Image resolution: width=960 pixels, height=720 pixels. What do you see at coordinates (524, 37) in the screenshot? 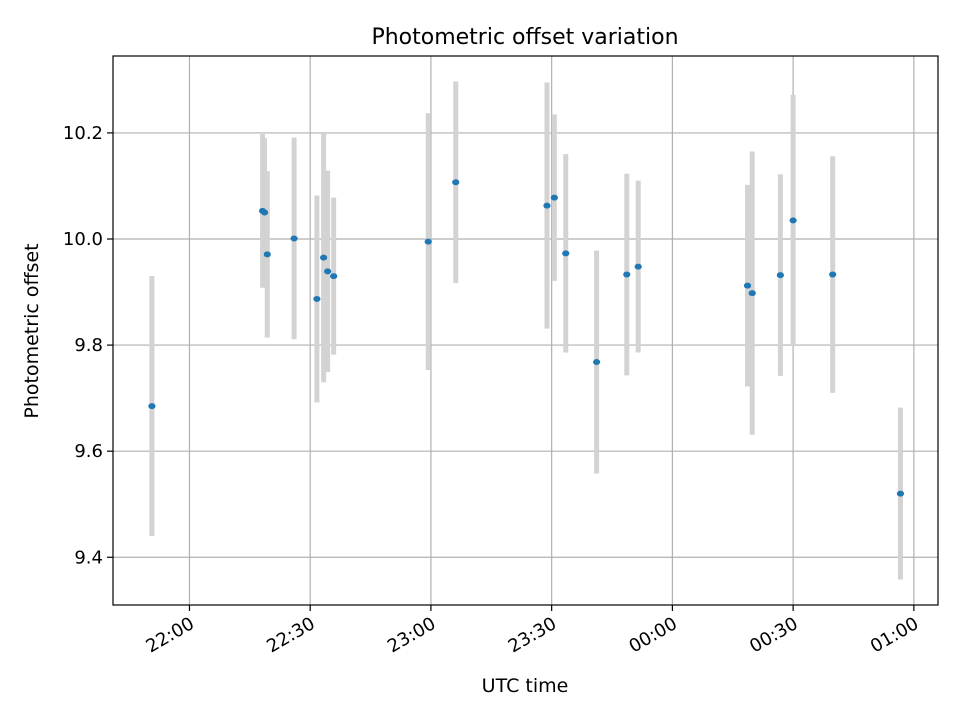
I see `chart-title: Photometric offset variation` at bounding box center [524, 37].